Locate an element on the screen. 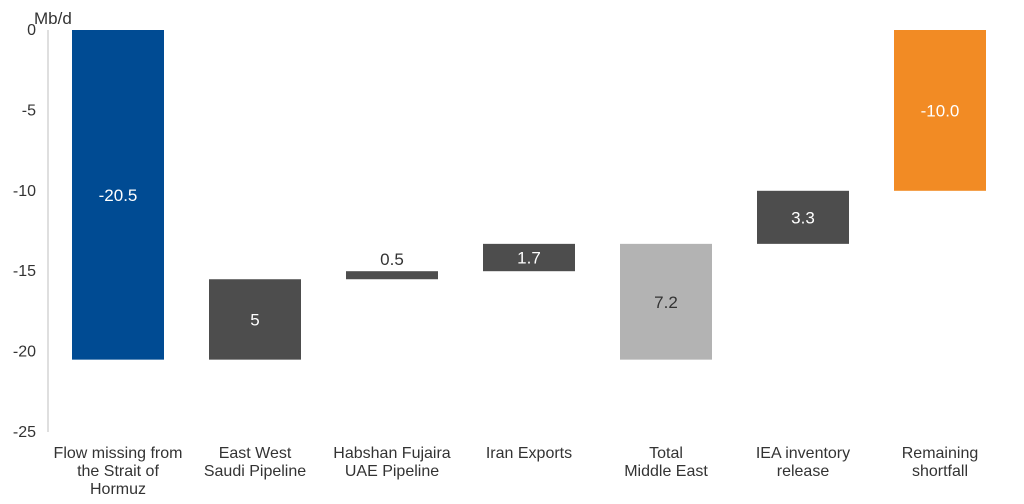 This screenshot has height=504, width=1024. x-category-label-line: Iran Exports is located at coordinates (529, 453).